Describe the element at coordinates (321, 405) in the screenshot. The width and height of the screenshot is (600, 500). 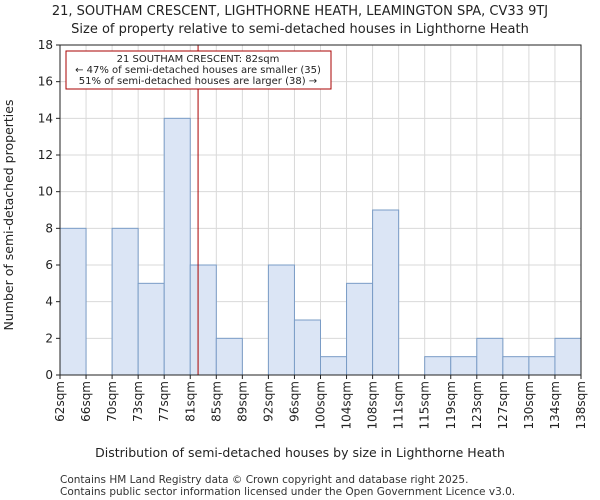
I see `x-tick-label: 100sqm` at that location.